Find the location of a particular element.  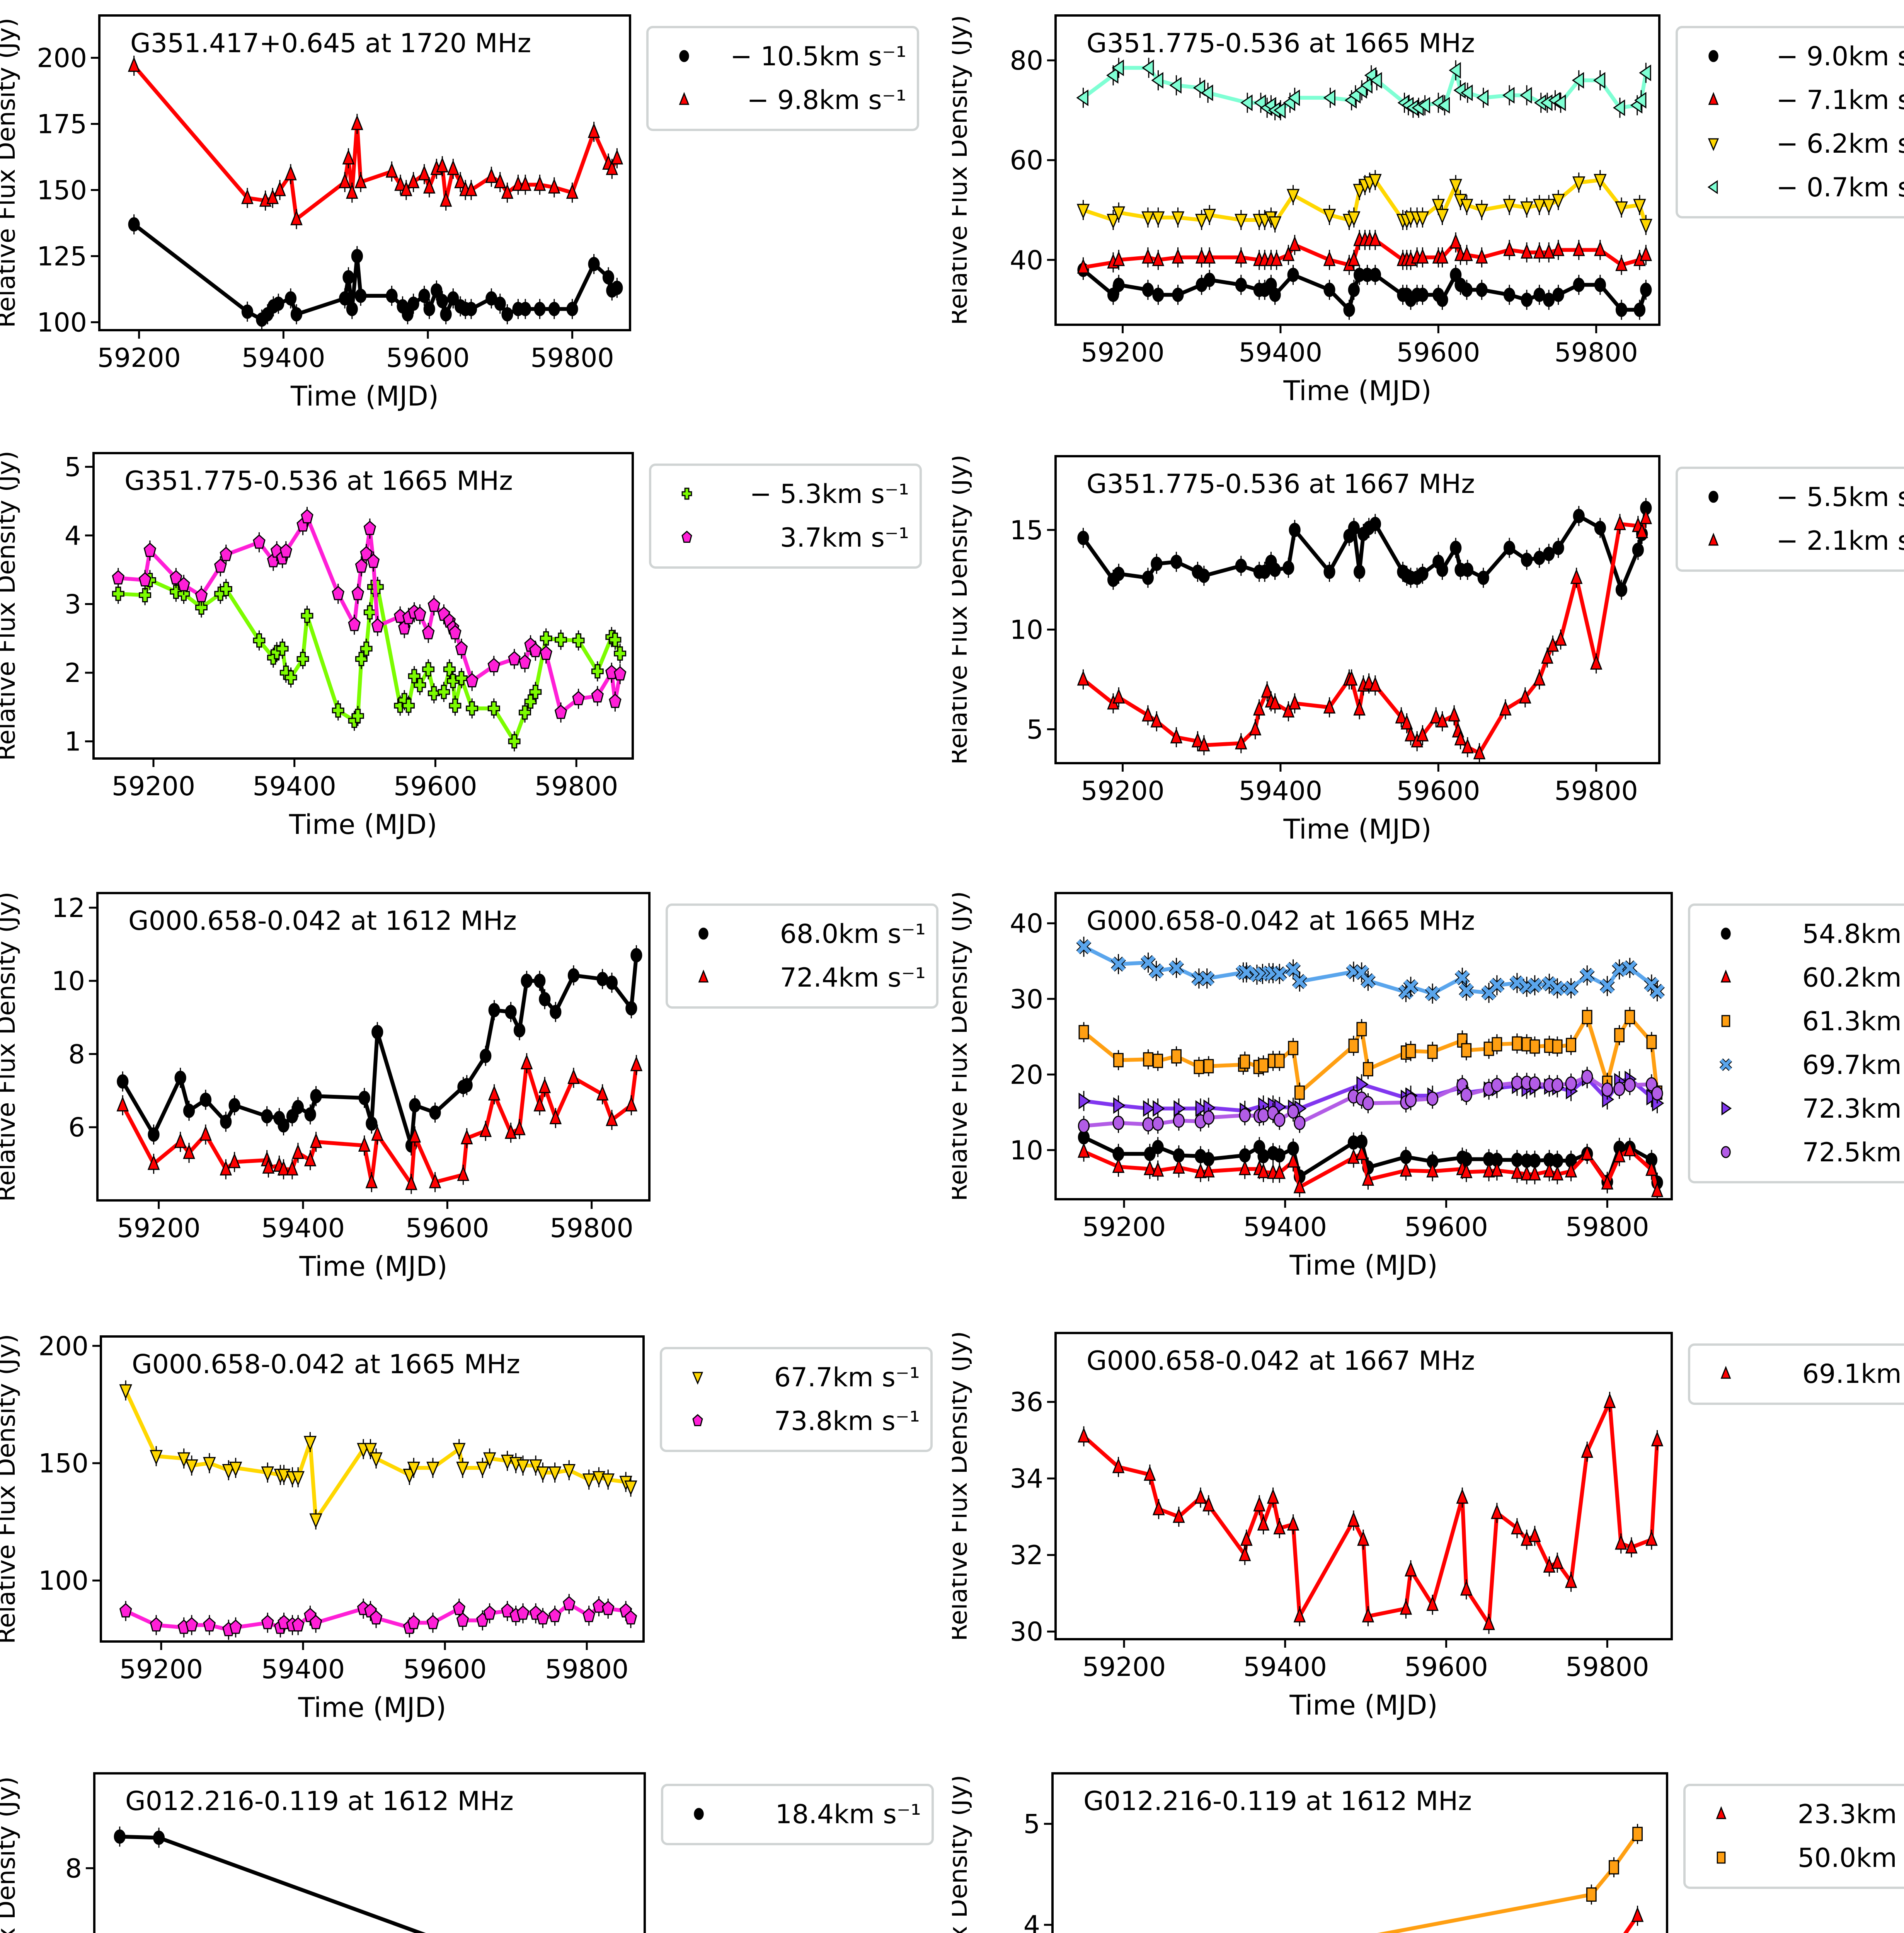

y-tick-label: 36 is located at coordinates (1026, 1402).